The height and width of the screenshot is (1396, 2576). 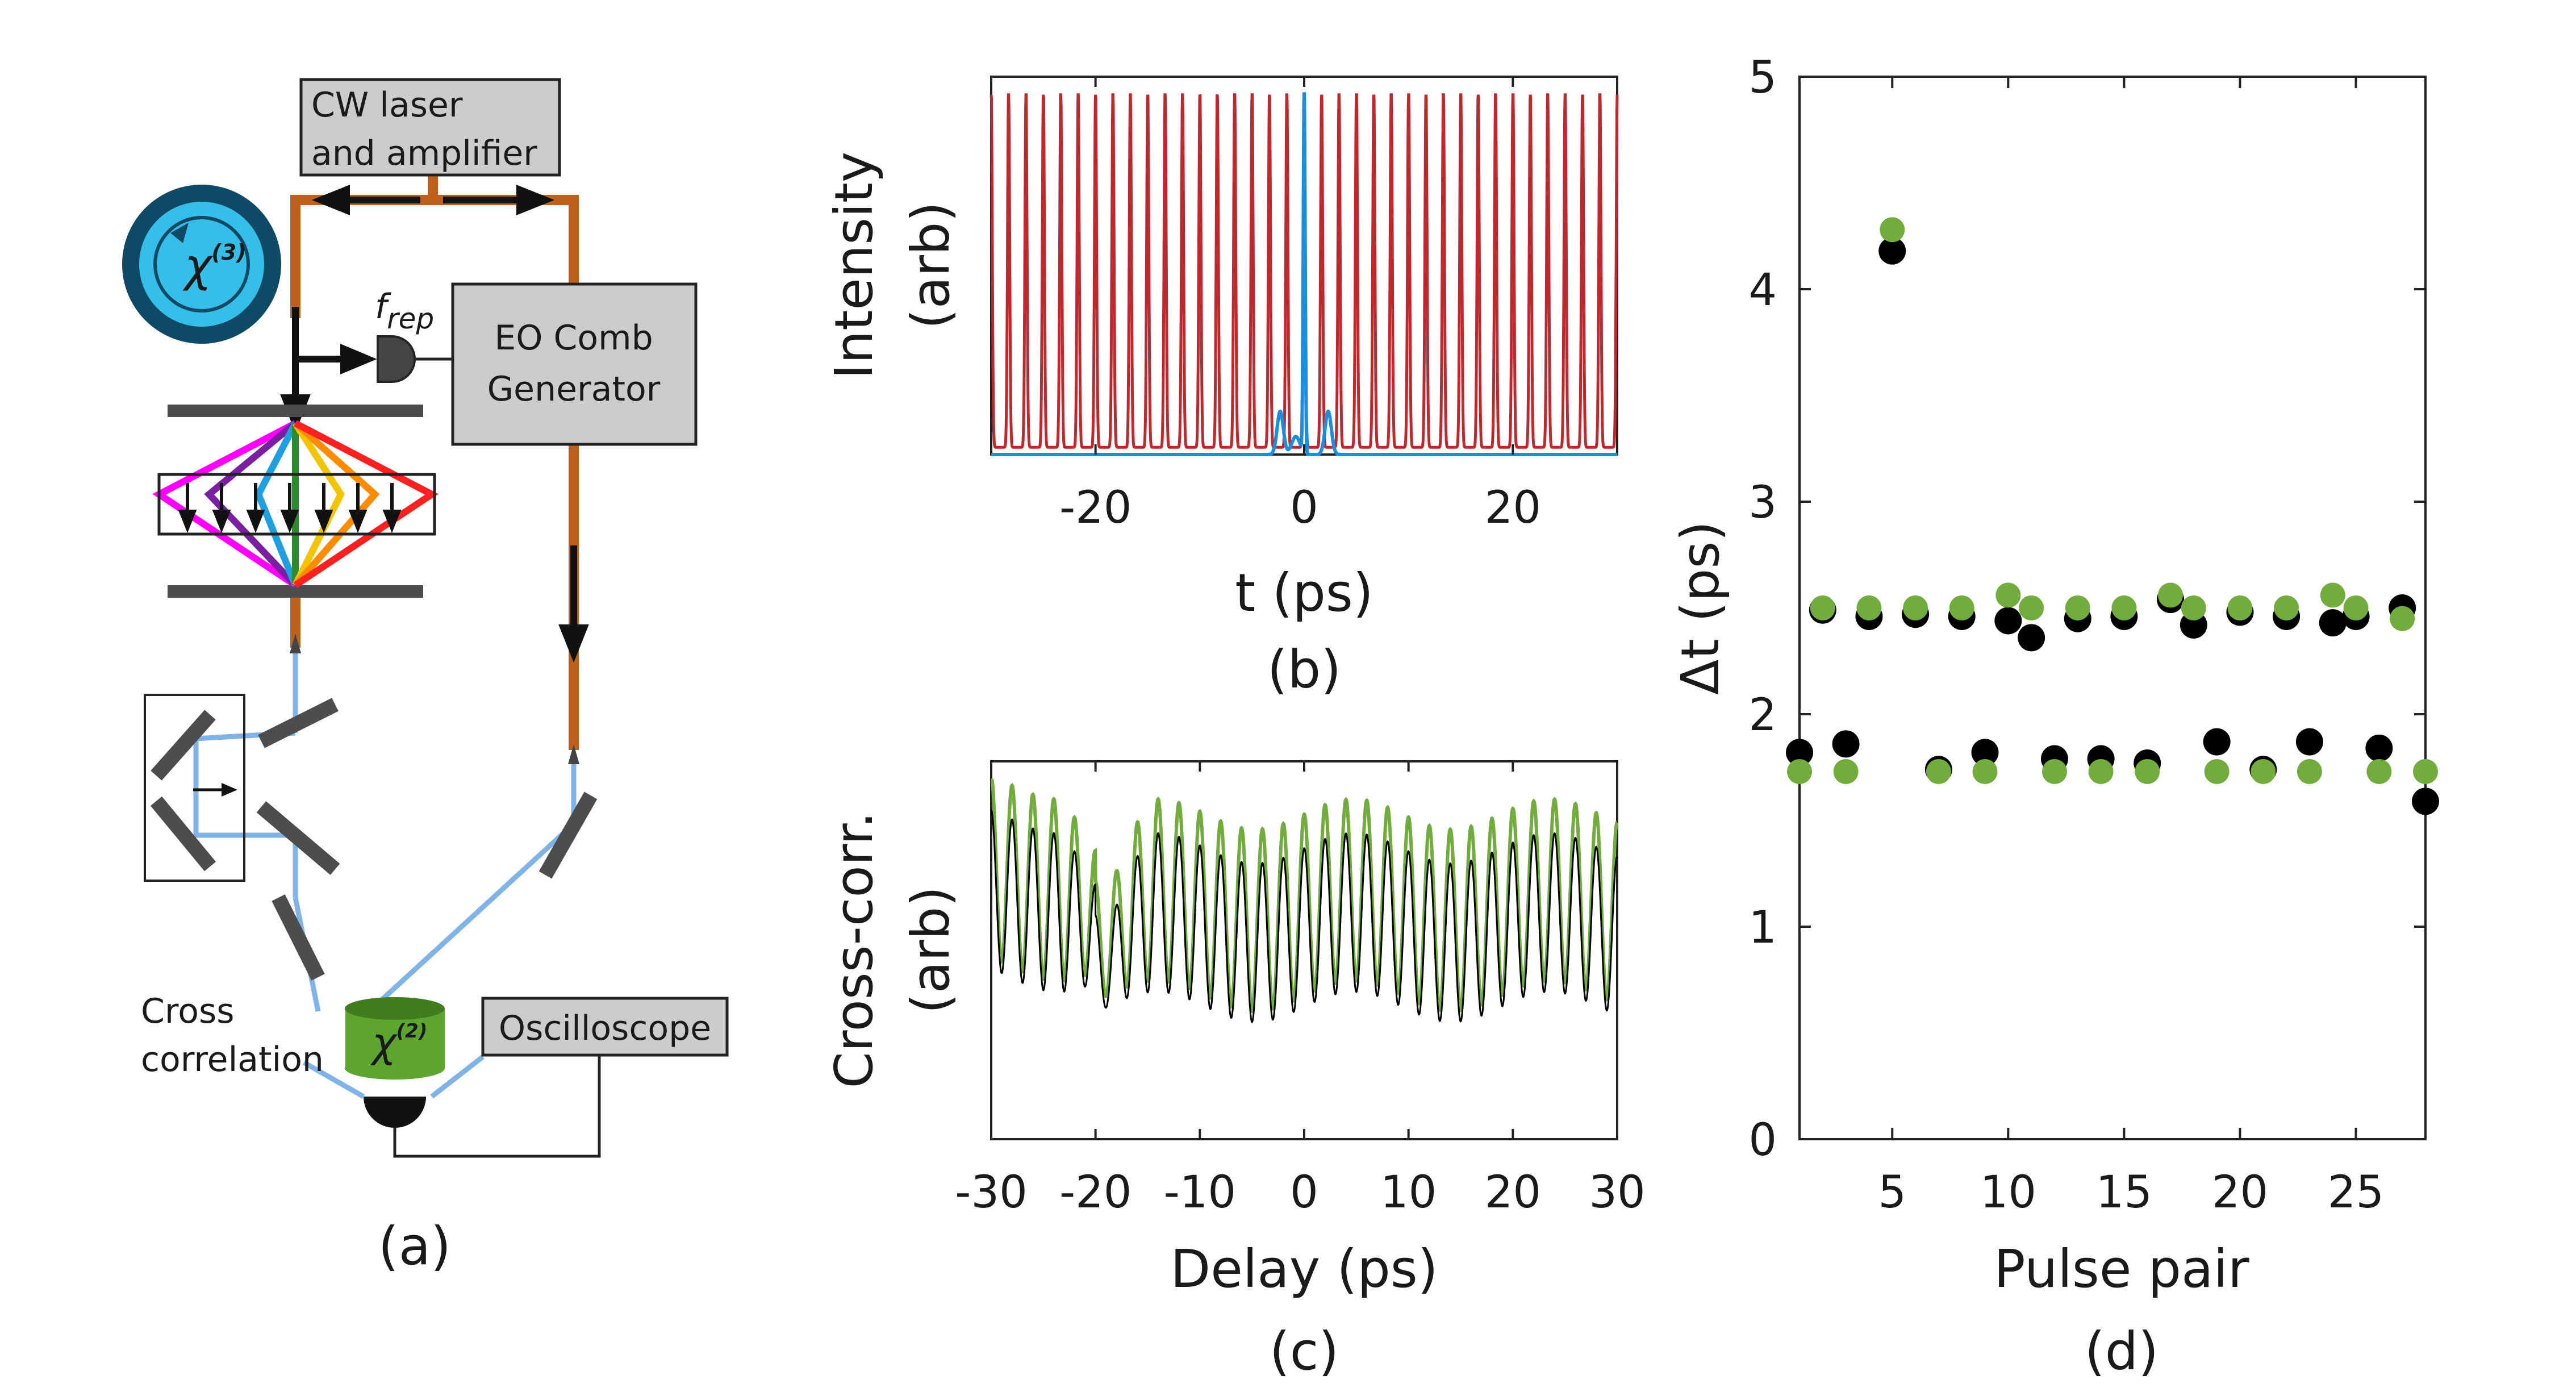 I want to click on b-ylabel-1: Intensity, so click(x=854, y=266).